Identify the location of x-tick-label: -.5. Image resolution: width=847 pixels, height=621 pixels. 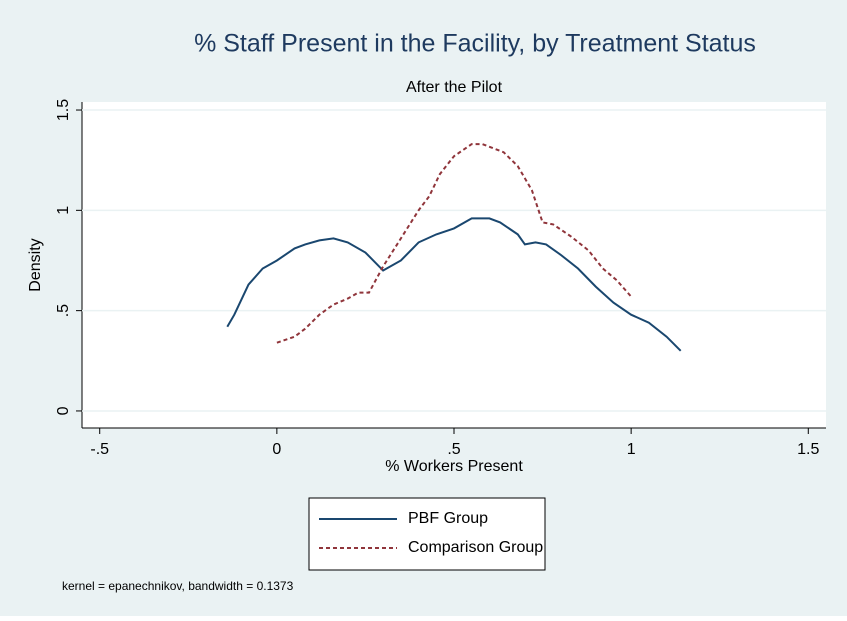
(99, 449).